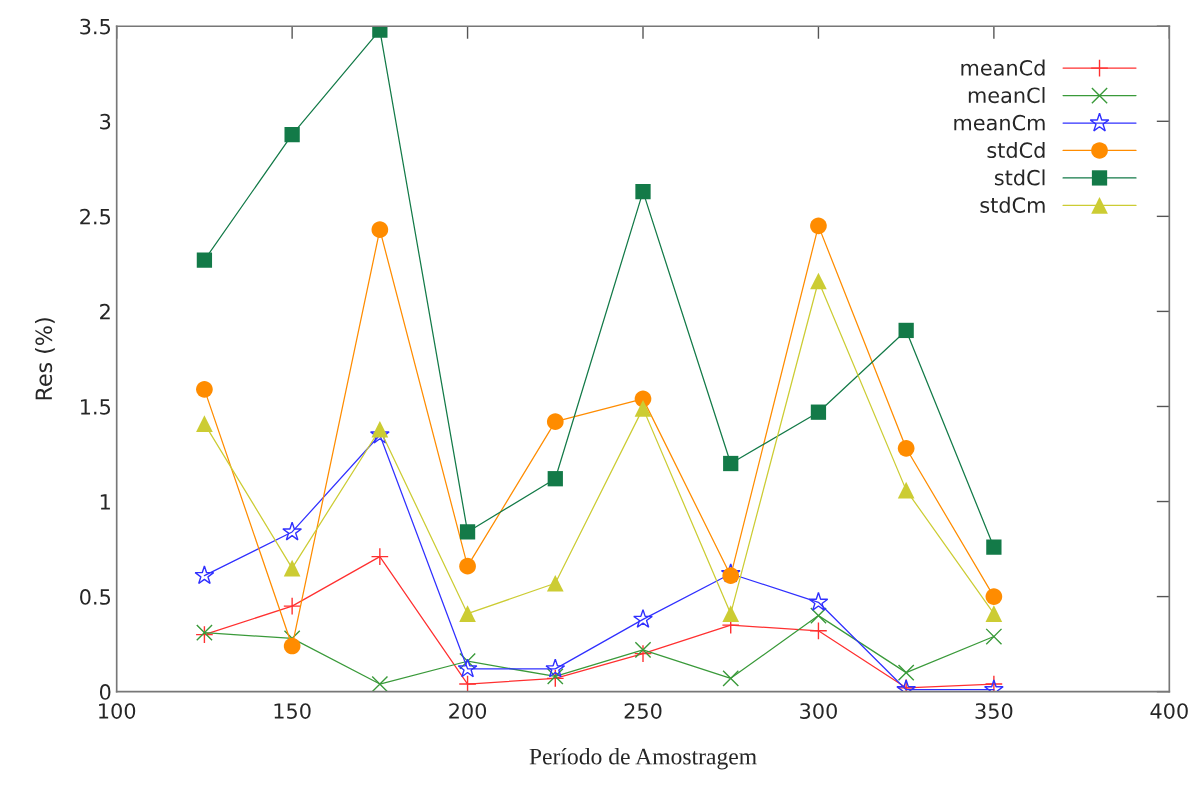 The width and height of the screenshot is (1203, 795). I want to click on legend-label: meanCl, so click(1006, 95).